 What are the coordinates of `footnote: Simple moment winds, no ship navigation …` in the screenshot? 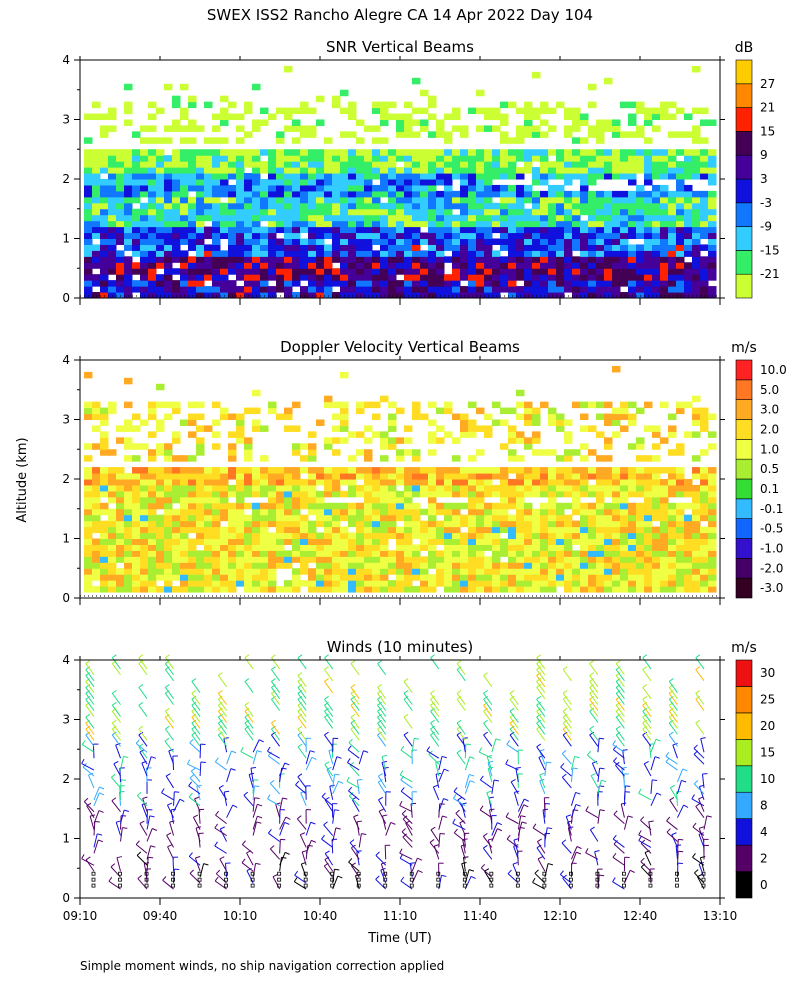 It's located at (262, 966).